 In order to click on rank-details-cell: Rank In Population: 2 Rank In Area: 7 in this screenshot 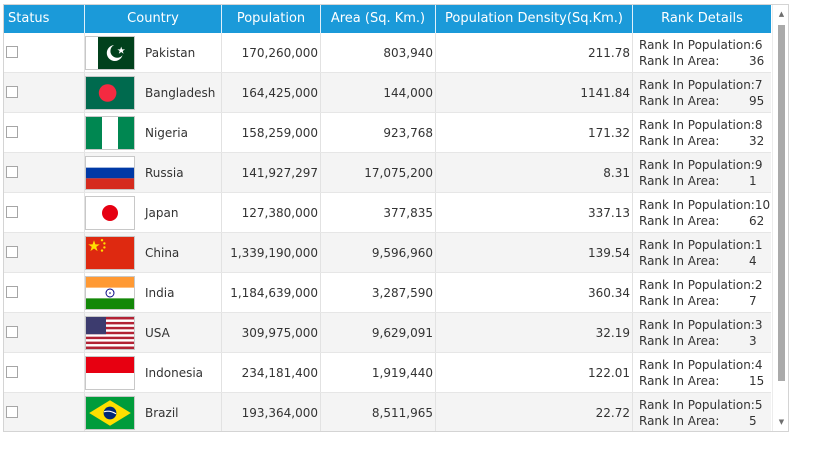, I will do `click(702, 292)`.